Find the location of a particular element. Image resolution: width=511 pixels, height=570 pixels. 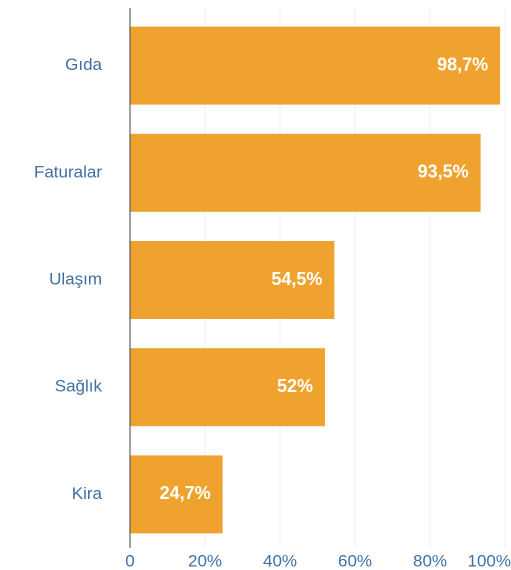

x-tick-label: 100% is located at coordinates (489, 560).